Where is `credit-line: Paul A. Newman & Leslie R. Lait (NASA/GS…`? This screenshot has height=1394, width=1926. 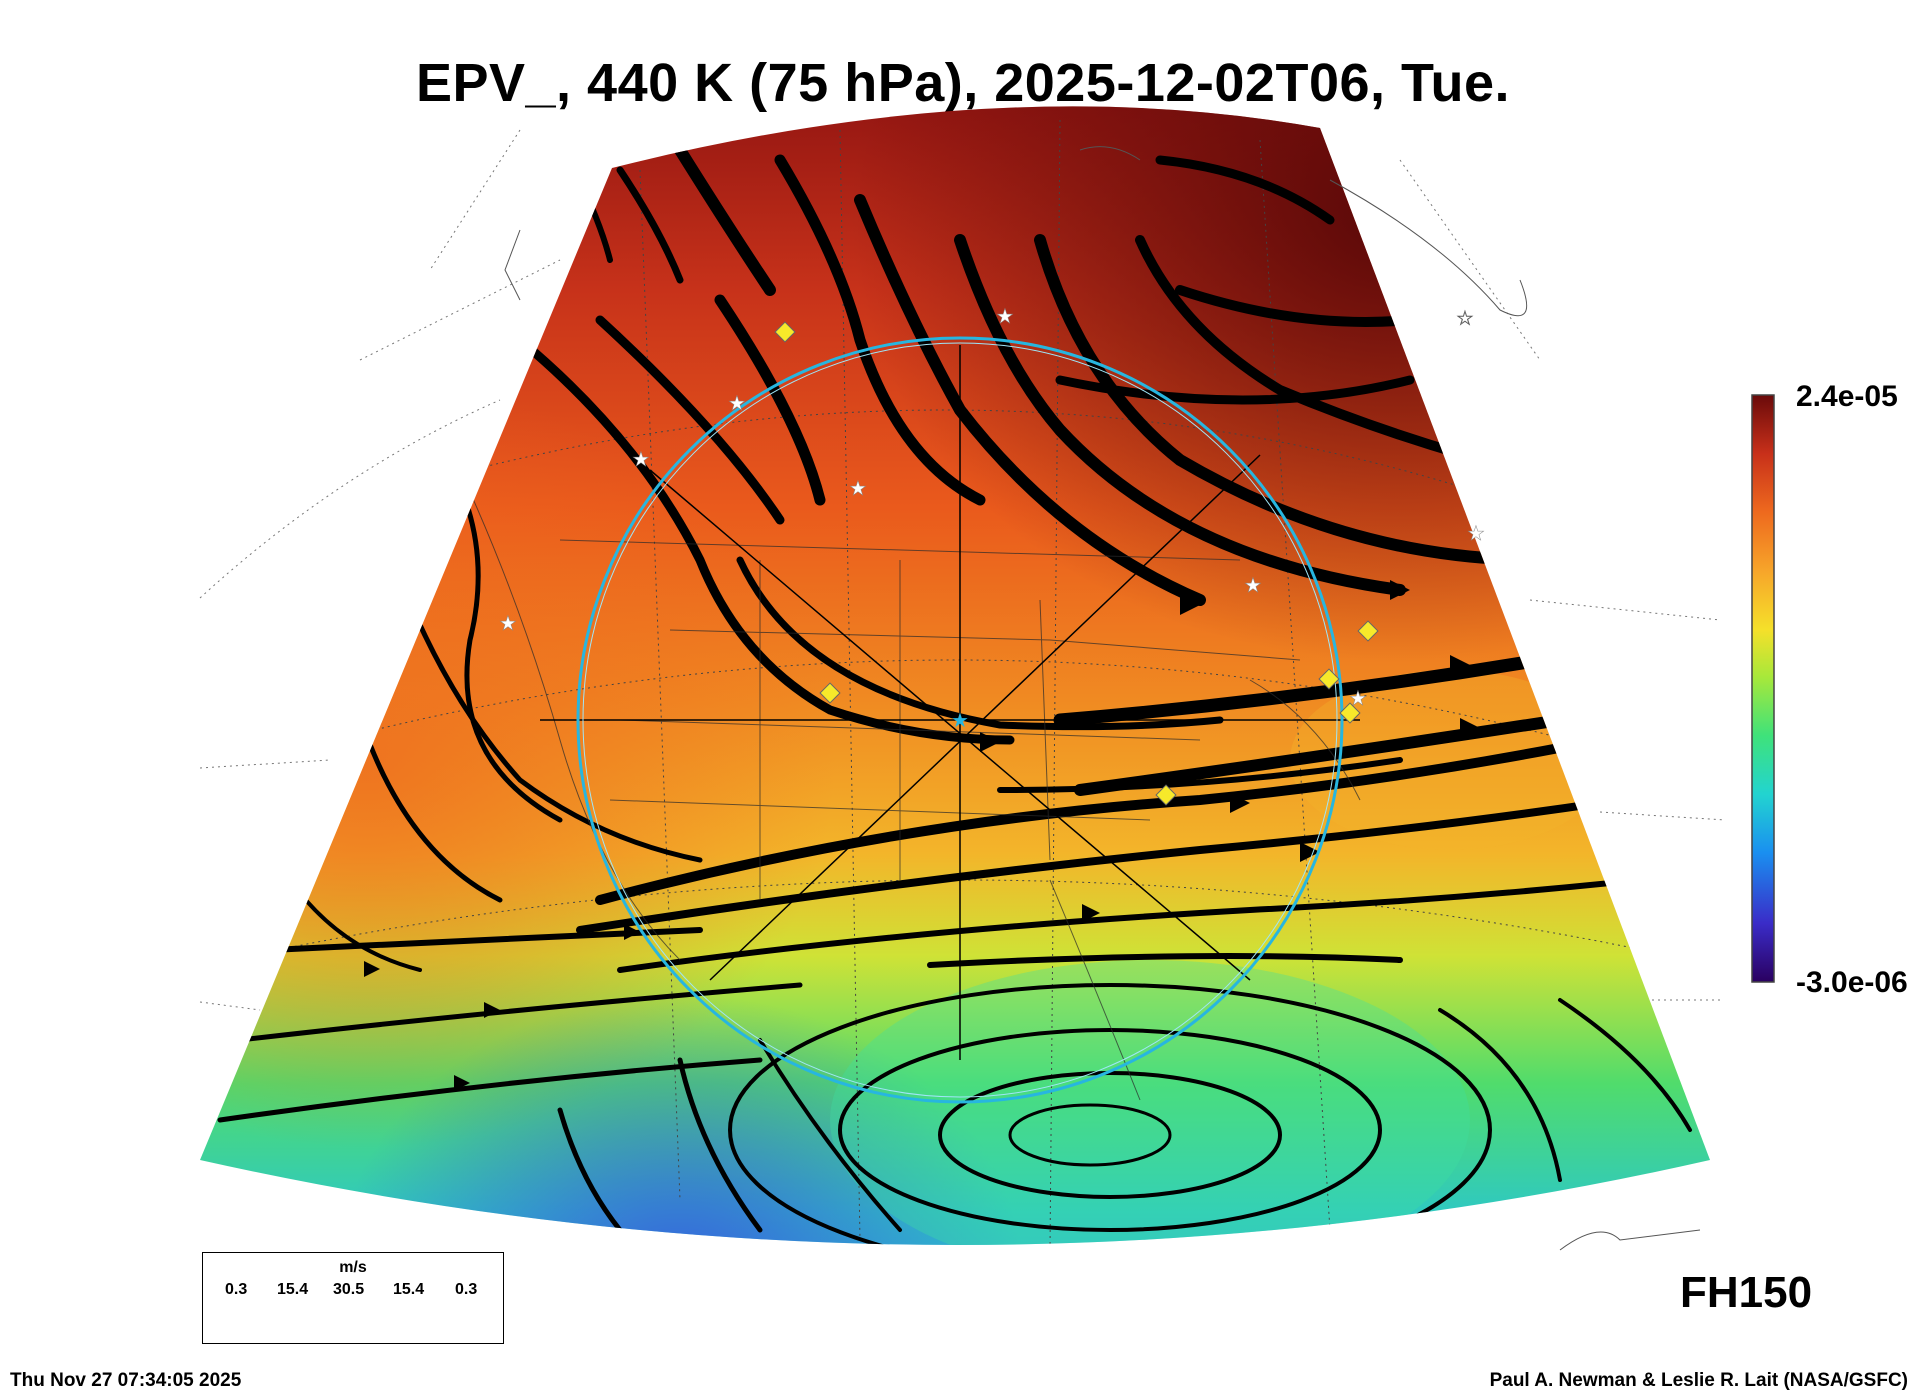 credit-line: Paul A. Newman & Leslie R. Lait (NASA/GS… is located at coordinates (1698, 1380).